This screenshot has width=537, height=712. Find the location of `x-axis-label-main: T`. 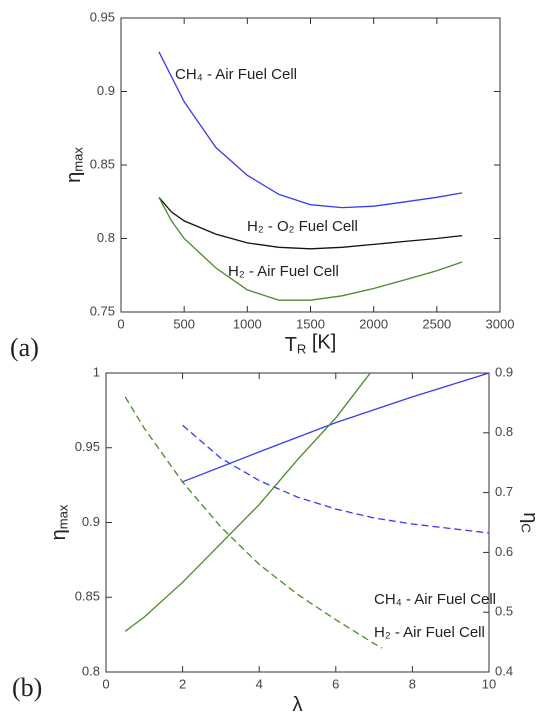

x-axis-label-main: T is located at coordinates (291, 345).